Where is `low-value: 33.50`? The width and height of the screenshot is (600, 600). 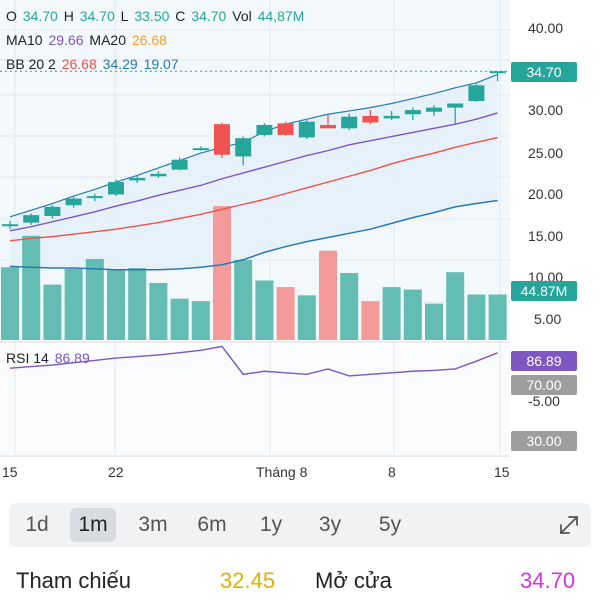 low-value: 33.50 is located at coordinates (152, 16).